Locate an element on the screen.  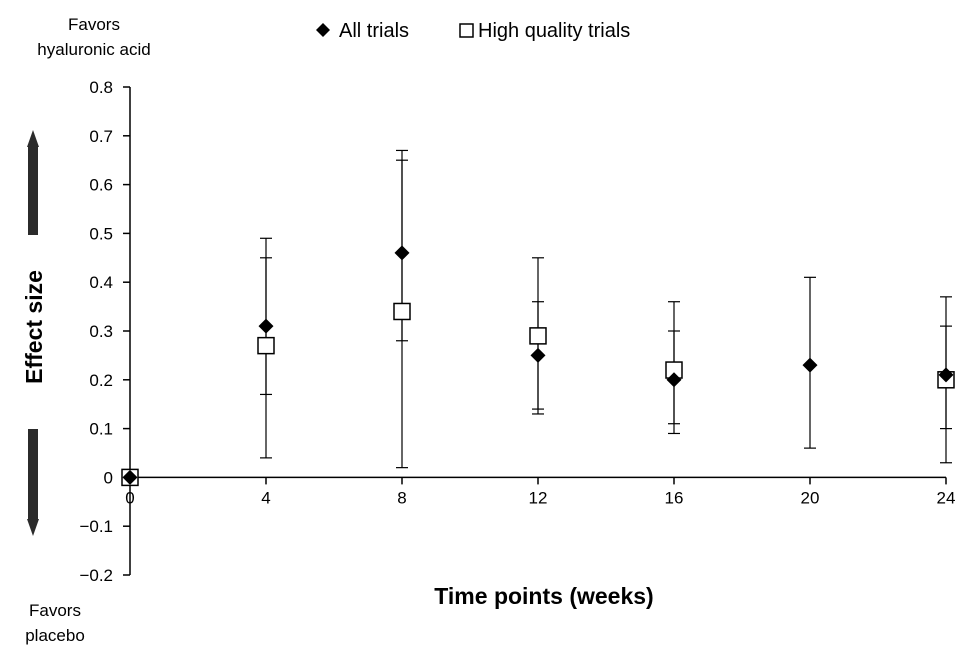
x-axis-title: Time points (weeks) is located at coordinates (543, 596).